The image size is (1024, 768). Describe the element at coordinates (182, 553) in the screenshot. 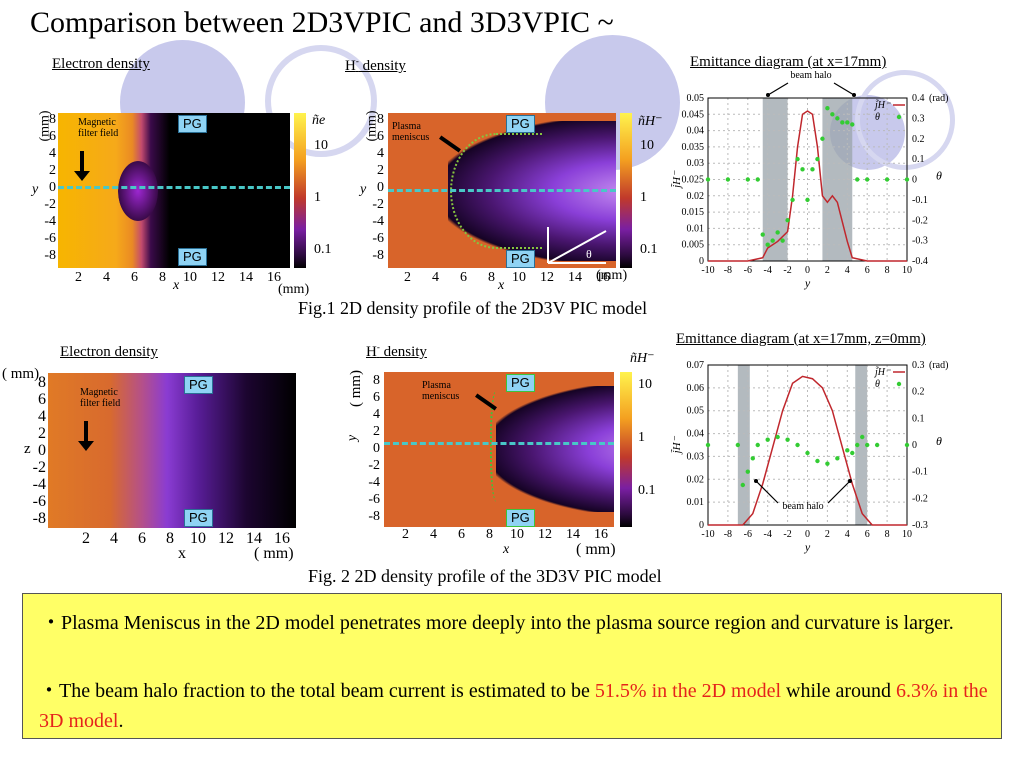

I see `row2-electron-x-var: x` at that location.